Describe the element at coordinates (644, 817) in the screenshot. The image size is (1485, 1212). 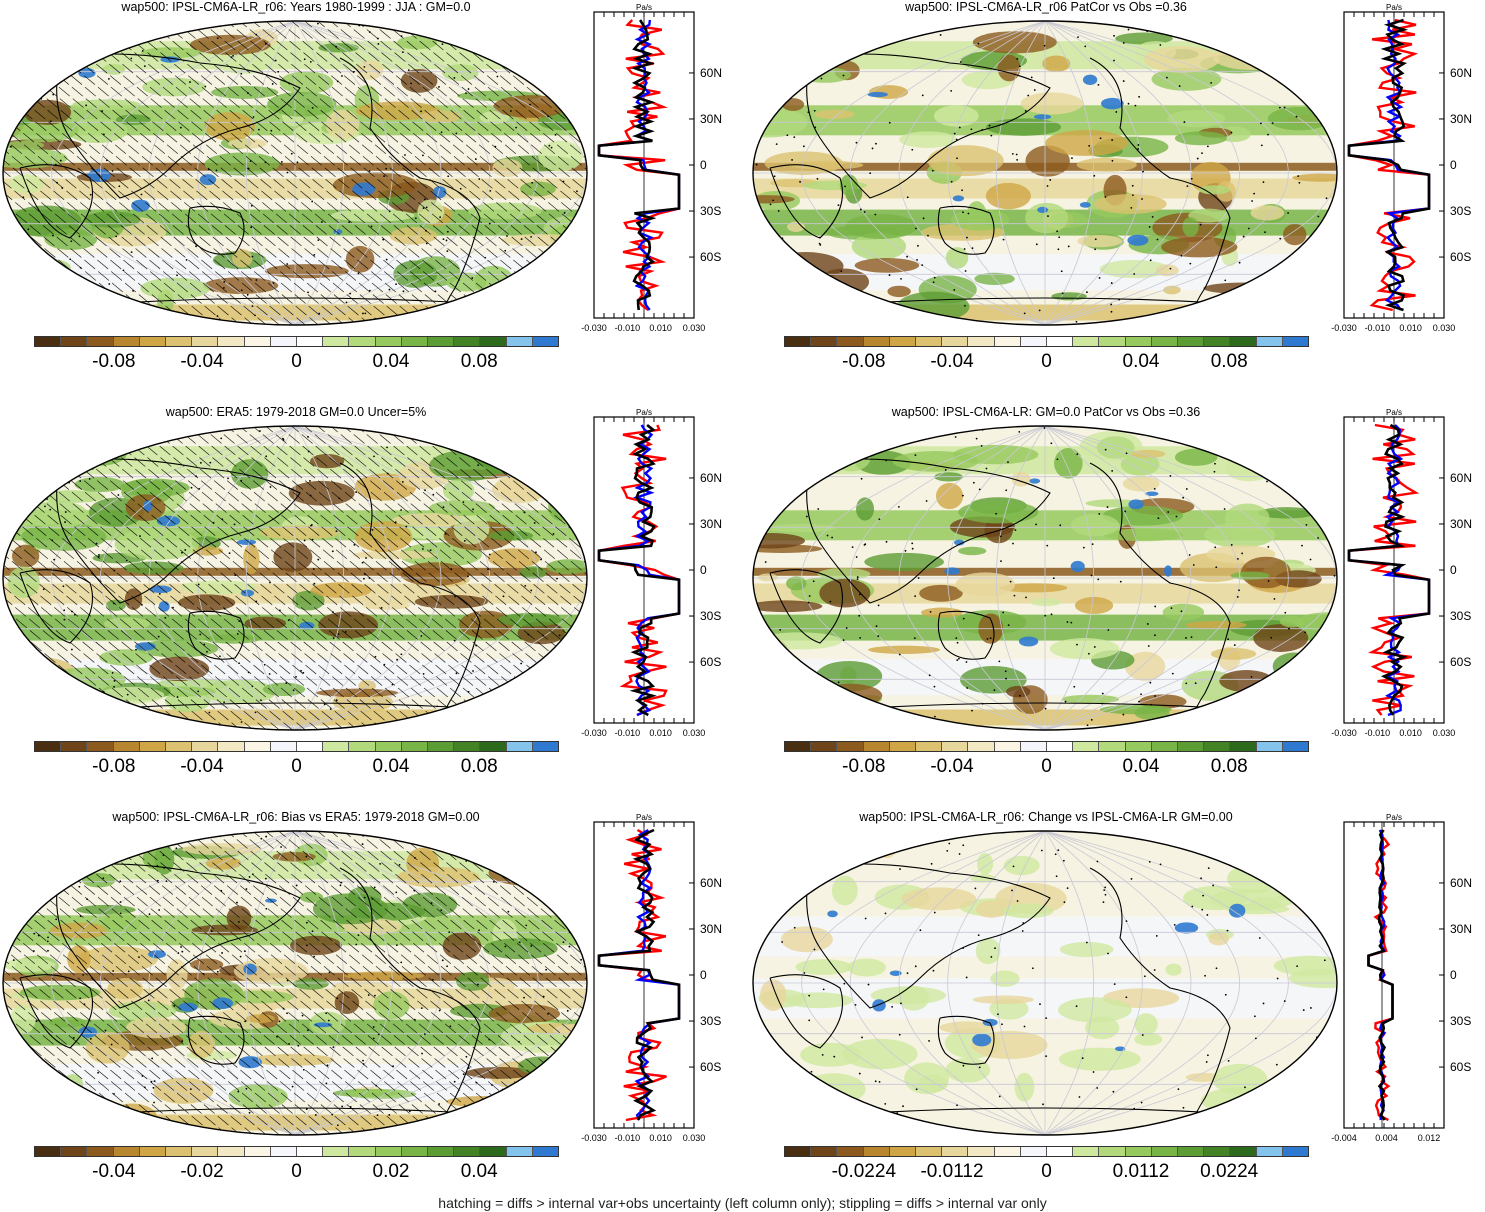
I see `profile-unit: Pa/s` at that location.